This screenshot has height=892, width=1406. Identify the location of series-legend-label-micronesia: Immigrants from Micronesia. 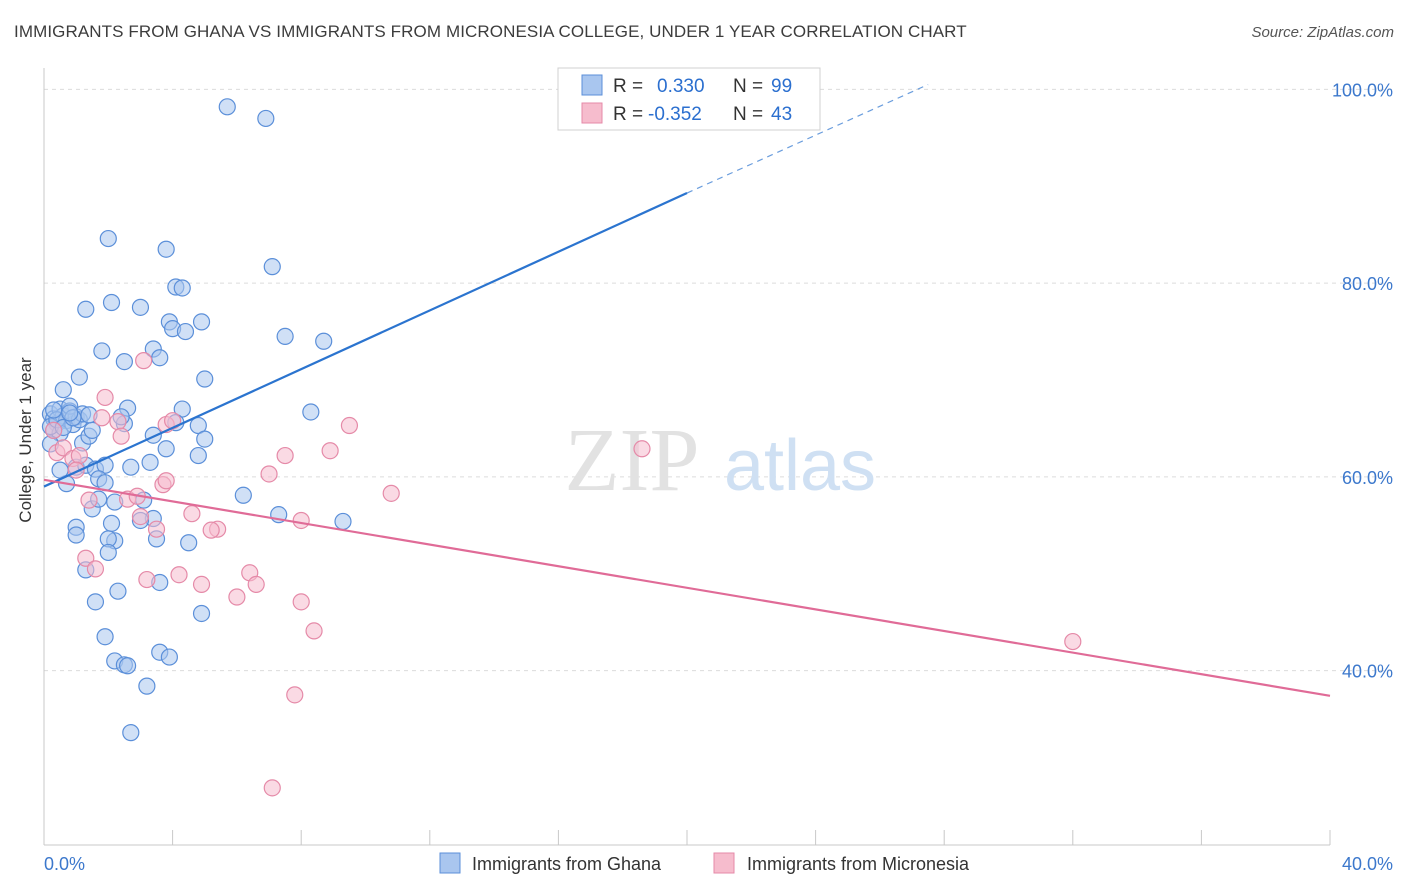
(858, 864).